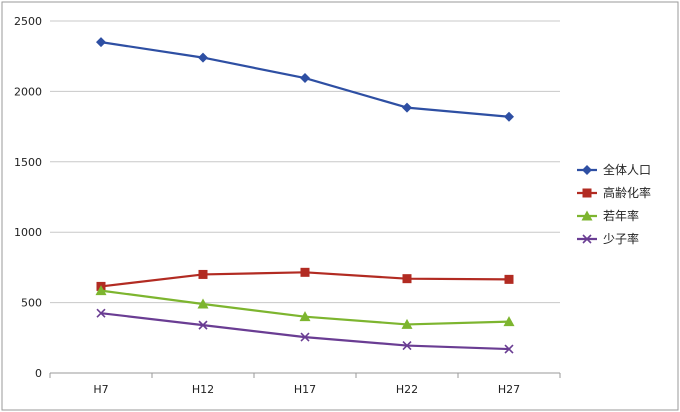  I want to click on legend-entry: 若年率, so click(608, 215).